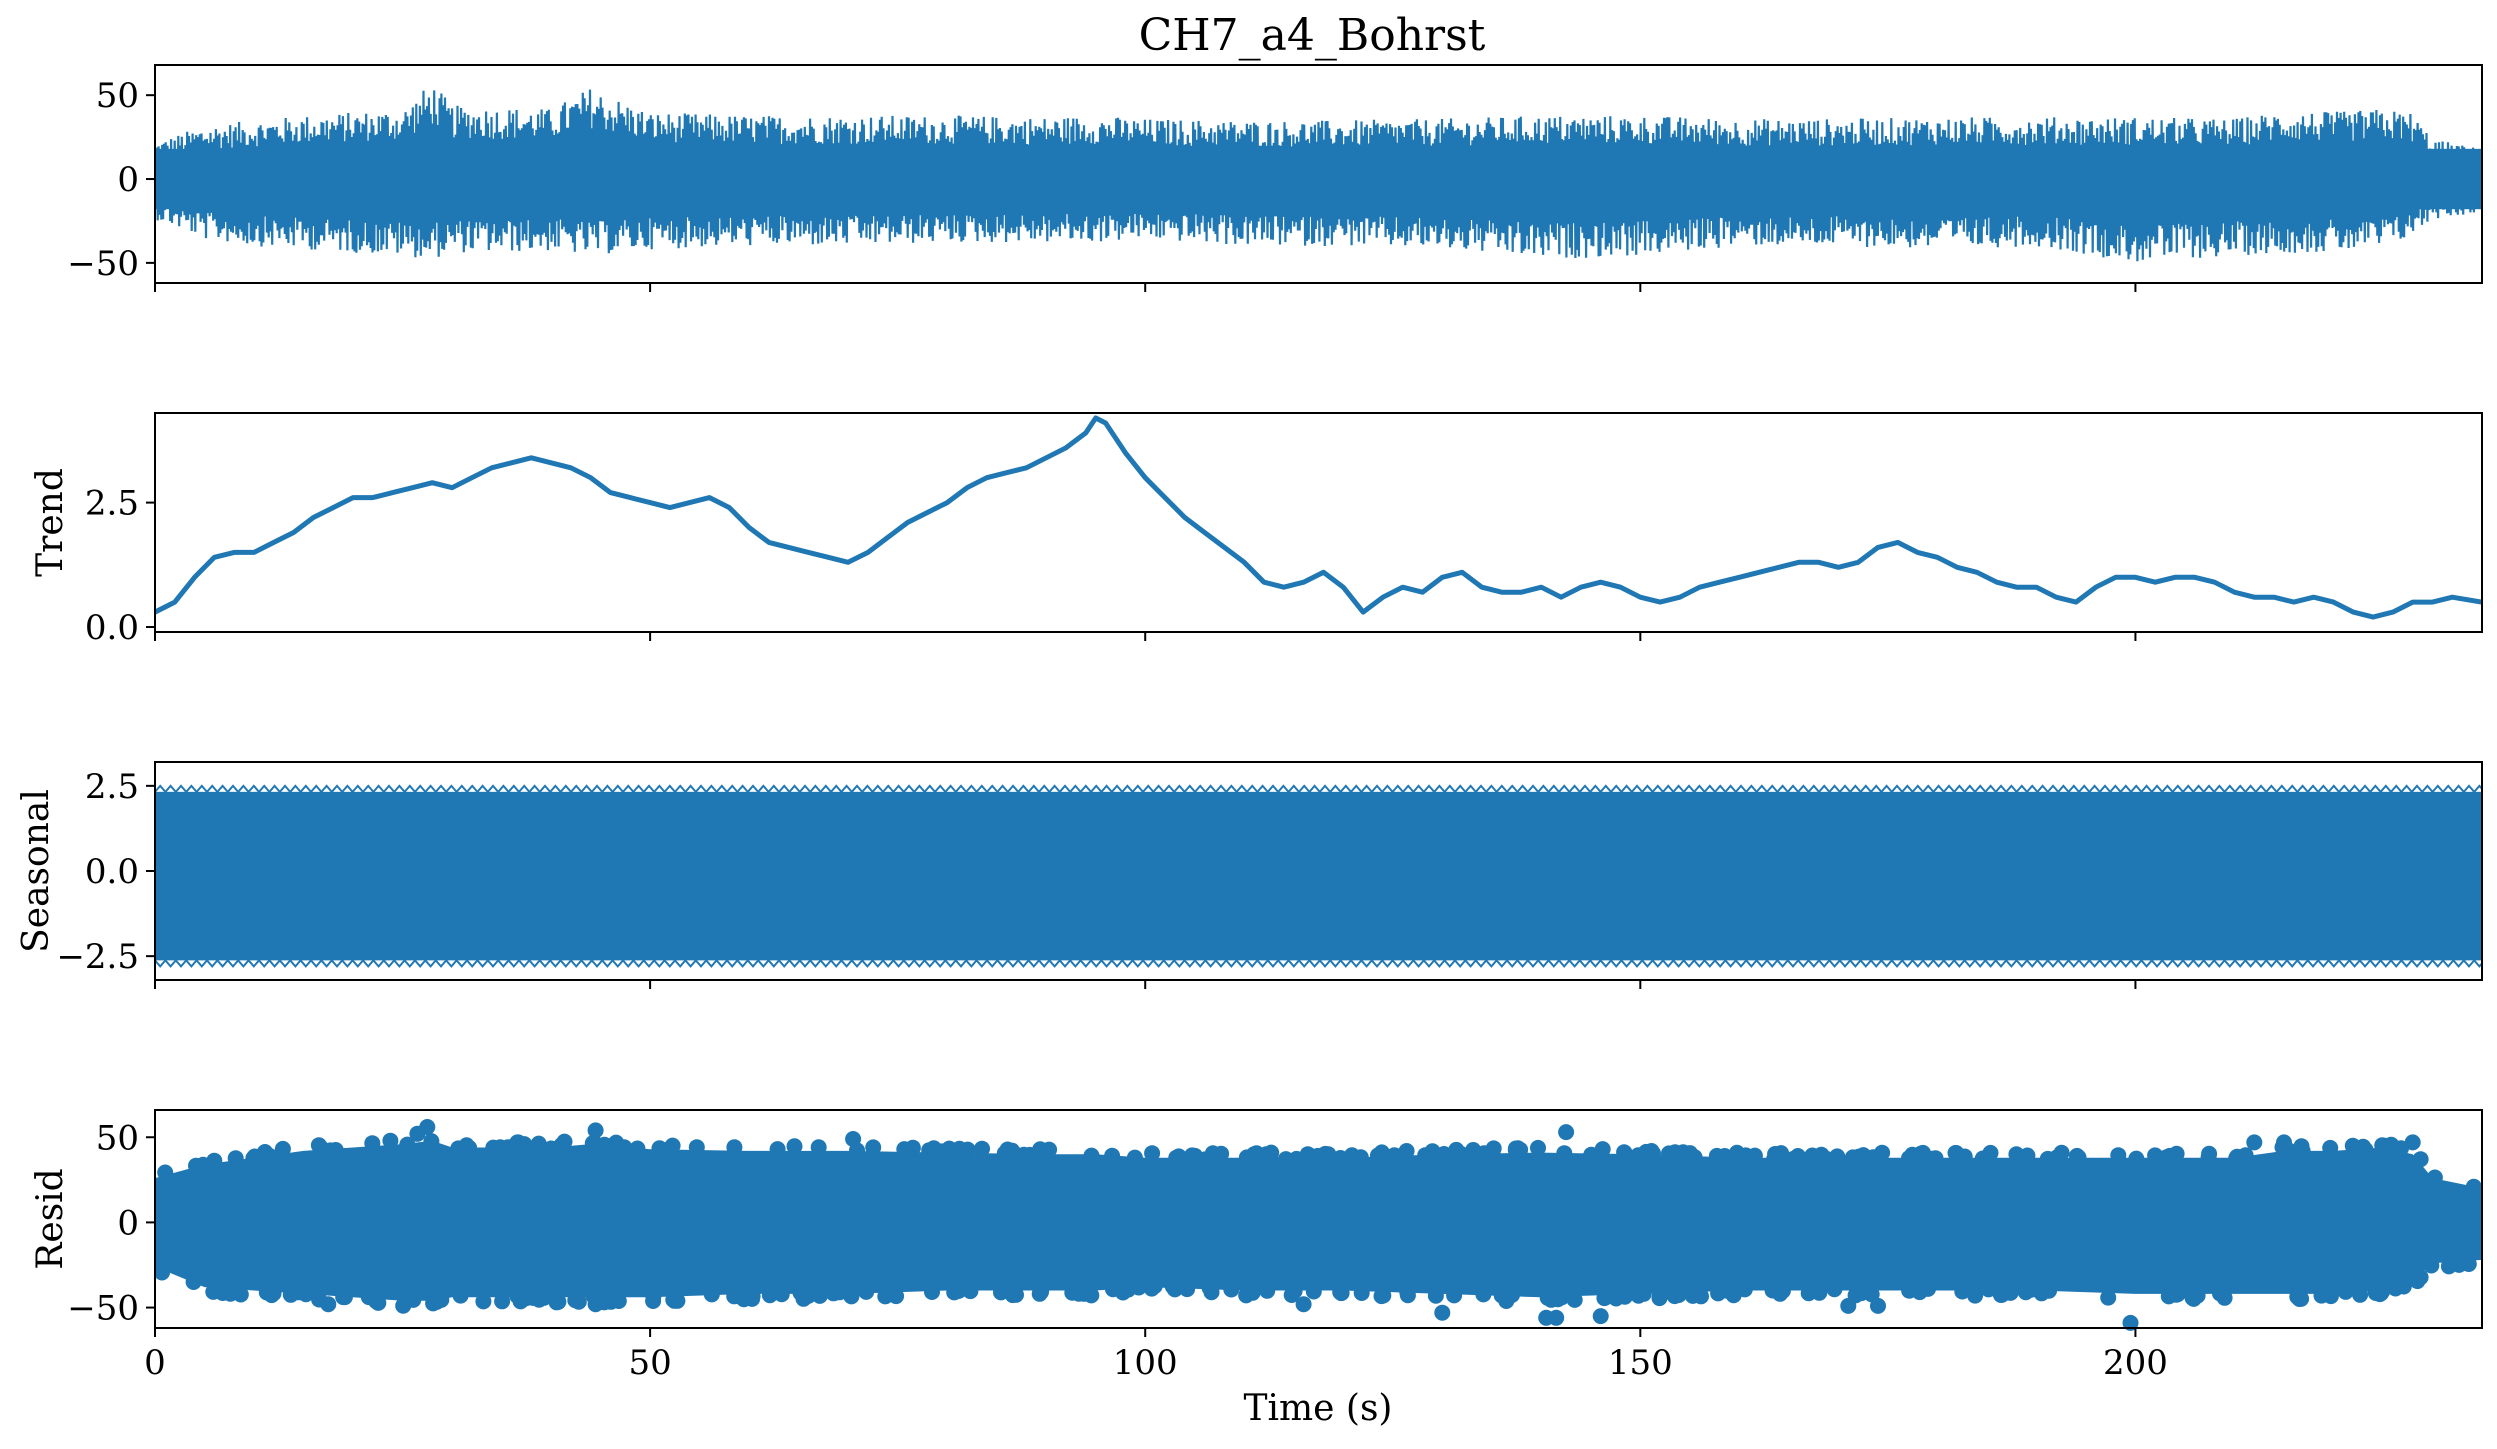 This screenshot has height=1449, width=2497. I want to click on seasonal-oscillation, so click(1318, 876).